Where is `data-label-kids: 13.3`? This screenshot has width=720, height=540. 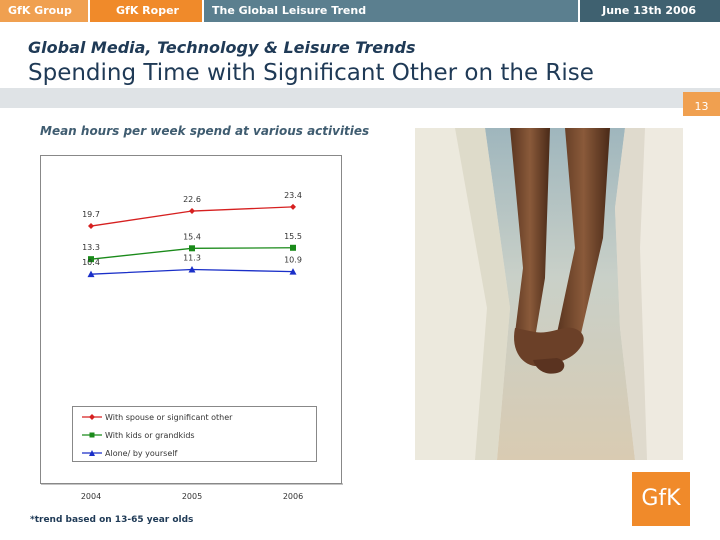
data-label-kids: 13.3 is located at coordinates (91, 247).